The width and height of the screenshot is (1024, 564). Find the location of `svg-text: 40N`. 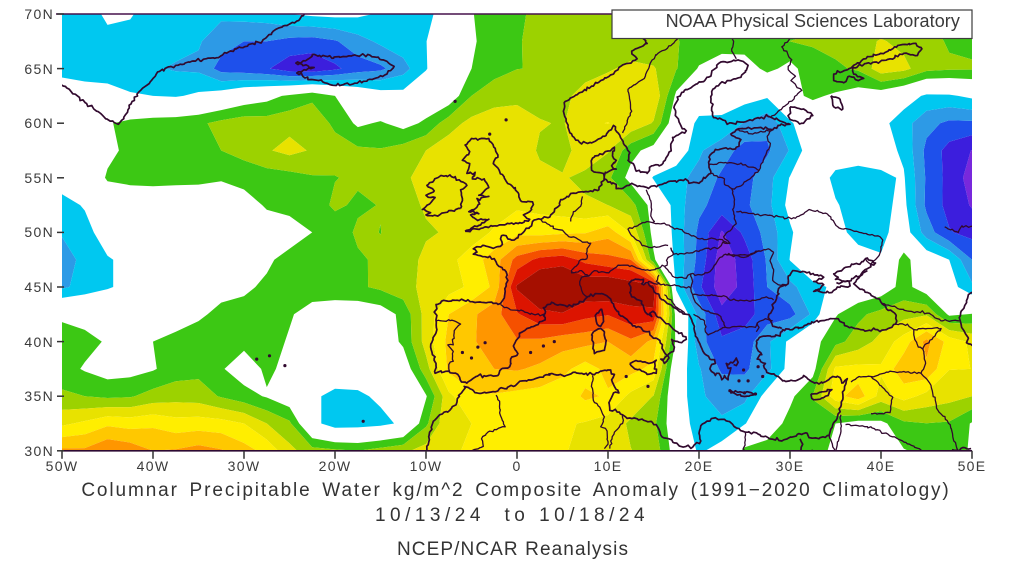

svg-text: 40N is located at coordinates (39, 342).